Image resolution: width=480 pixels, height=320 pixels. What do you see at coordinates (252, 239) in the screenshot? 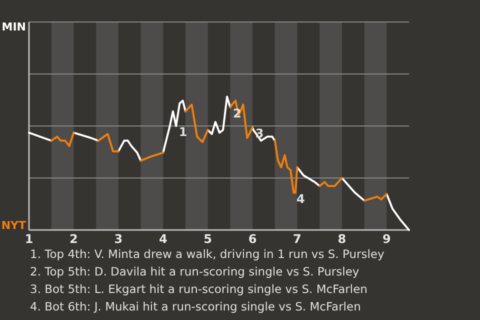
I see `x-tick-label: 6` at bounding box center [252, 239].